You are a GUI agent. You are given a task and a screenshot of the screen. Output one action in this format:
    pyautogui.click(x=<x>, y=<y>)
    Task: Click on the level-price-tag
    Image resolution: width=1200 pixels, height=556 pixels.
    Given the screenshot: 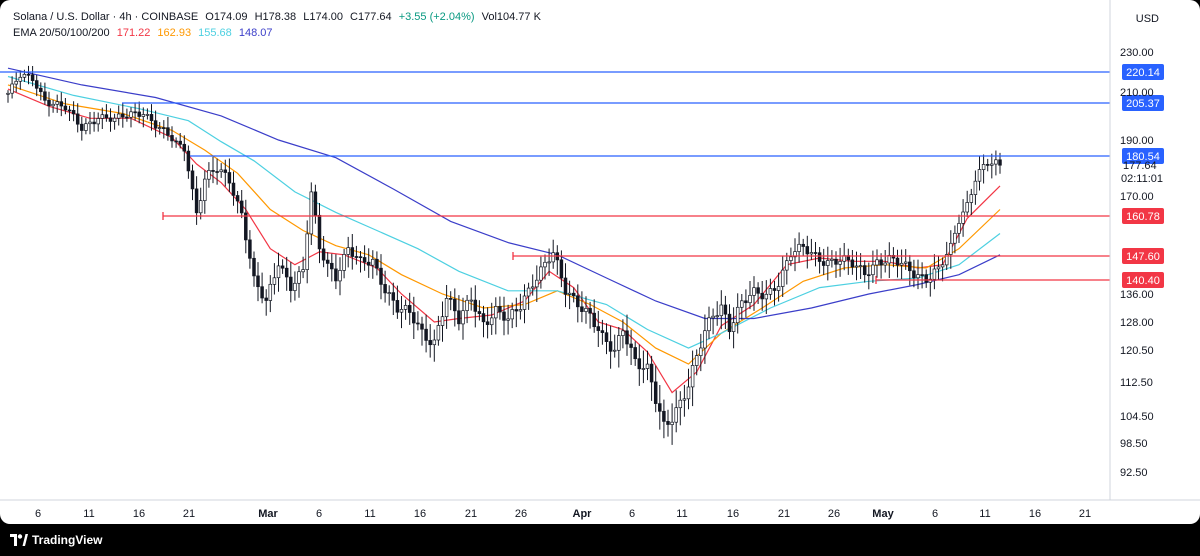 What is the action you would take?
    pyautogui.click(x=1143, y=72)
    